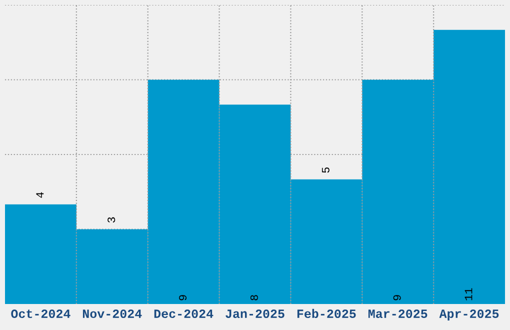 The height and width of the screenshot is (330, 510). I want to click on x-tick-label: Mar-2025, so click(398, 314).